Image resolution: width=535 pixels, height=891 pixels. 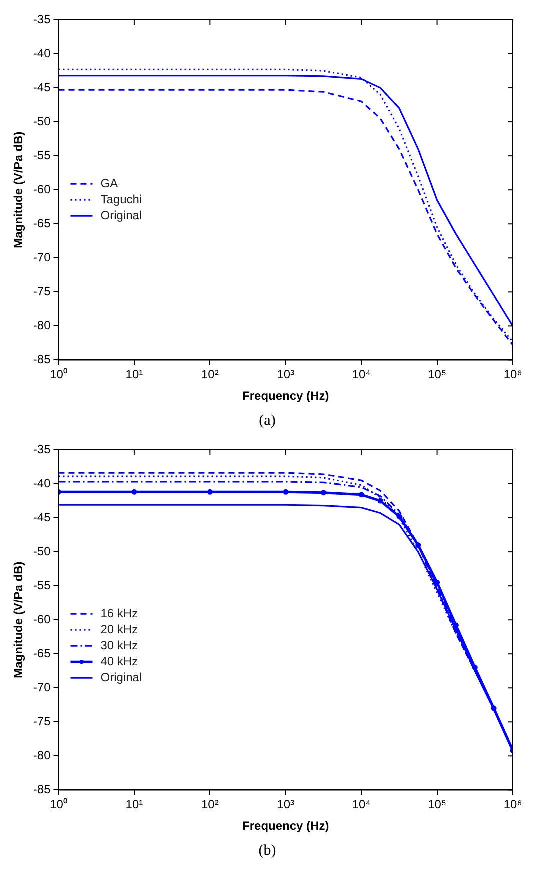 What do you see at coordinates (267, 421) in the screenshot?
I see `text: (a)` at bounding box center [267, 421].